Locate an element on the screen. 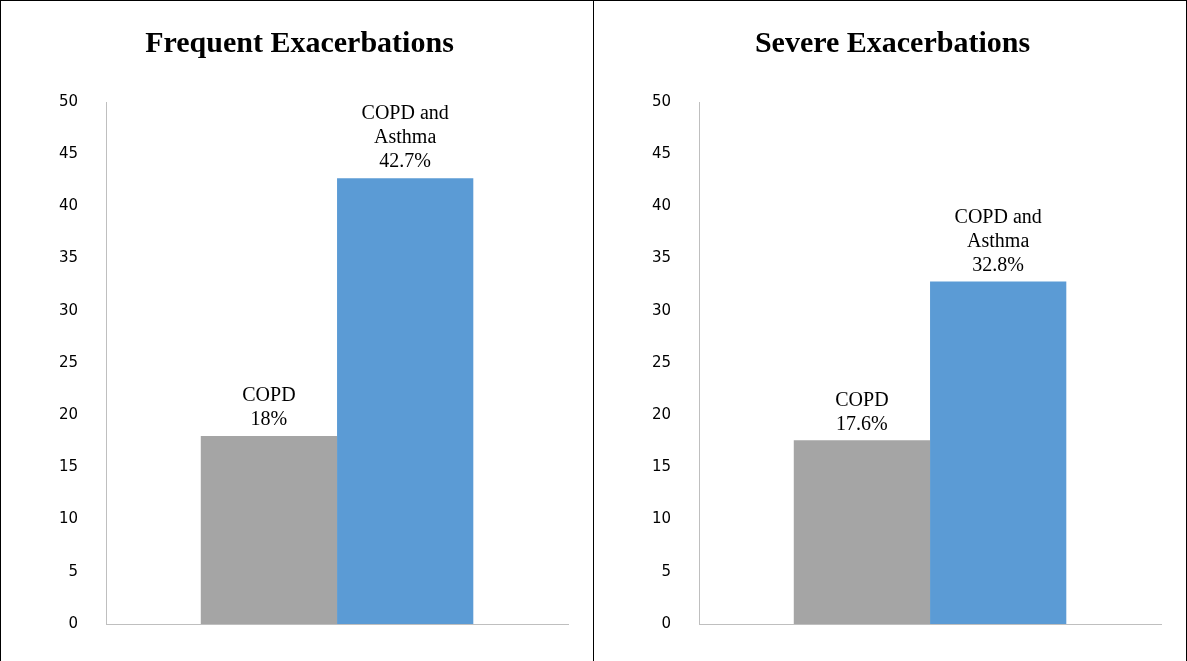  data-label: 18% is located at coordinates (269, 418).